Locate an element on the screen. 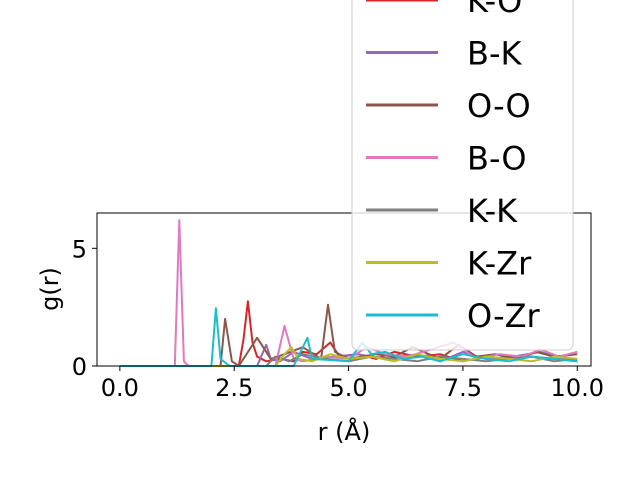 Image resolution: width=640 pixels, height=480 pixels. y-axis: 05 is located at coordinates (84, 308).